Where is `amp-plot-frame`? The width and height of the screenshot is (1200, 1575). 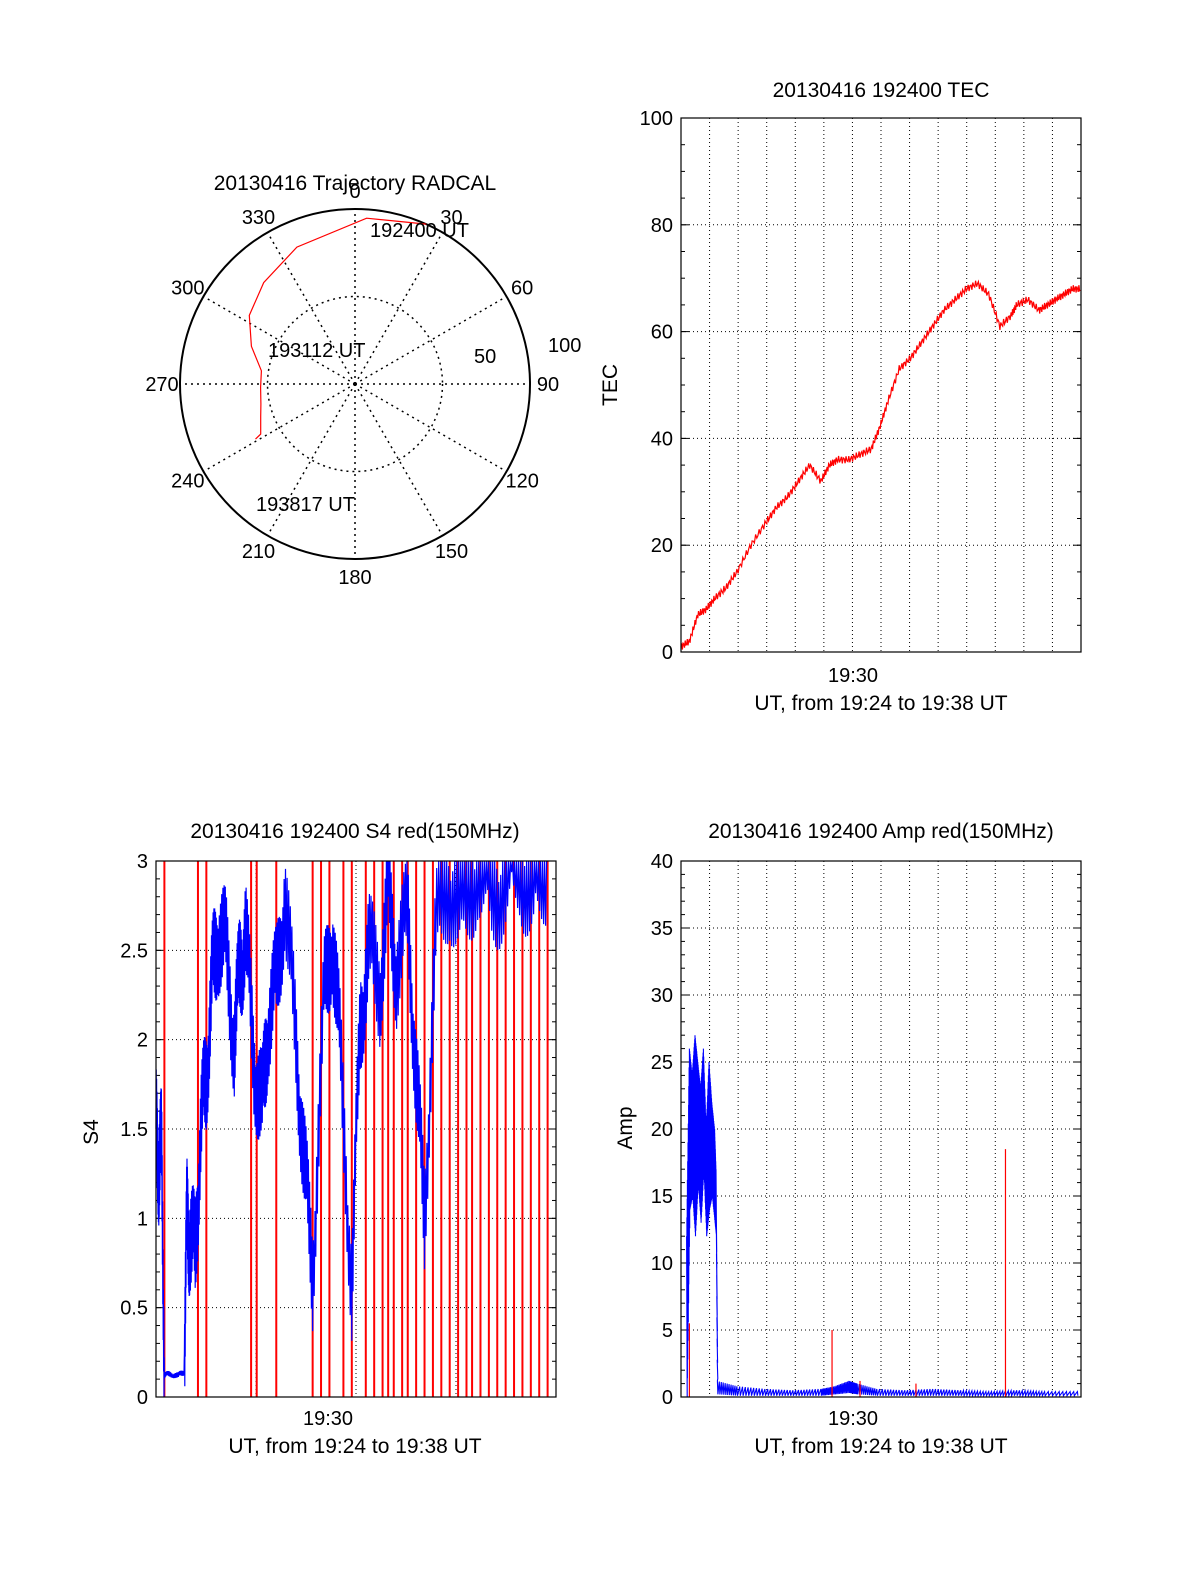 amp-plot-frame is located at coordinates (881, 1129).